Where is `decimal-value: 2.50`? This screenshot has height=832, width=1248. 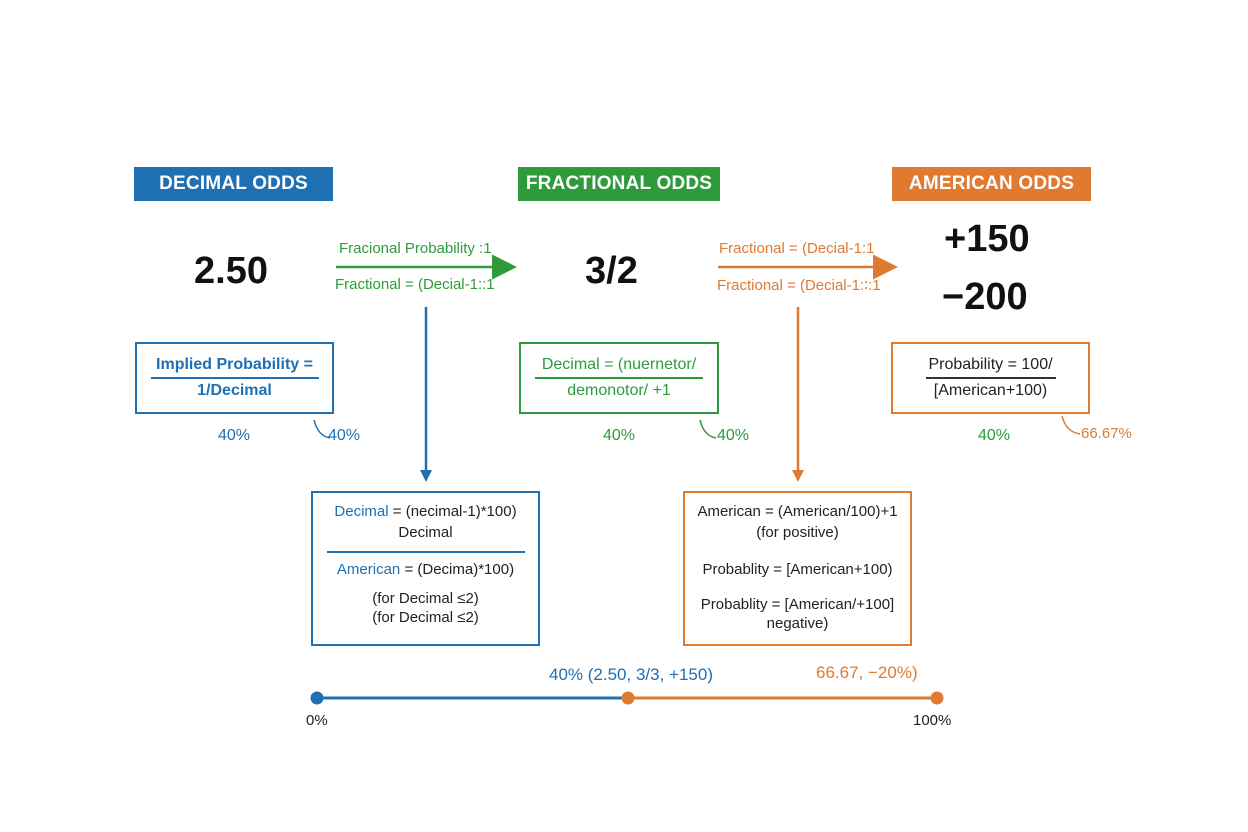 decimal-value: 2.50 is located at coordinates (231, 271).